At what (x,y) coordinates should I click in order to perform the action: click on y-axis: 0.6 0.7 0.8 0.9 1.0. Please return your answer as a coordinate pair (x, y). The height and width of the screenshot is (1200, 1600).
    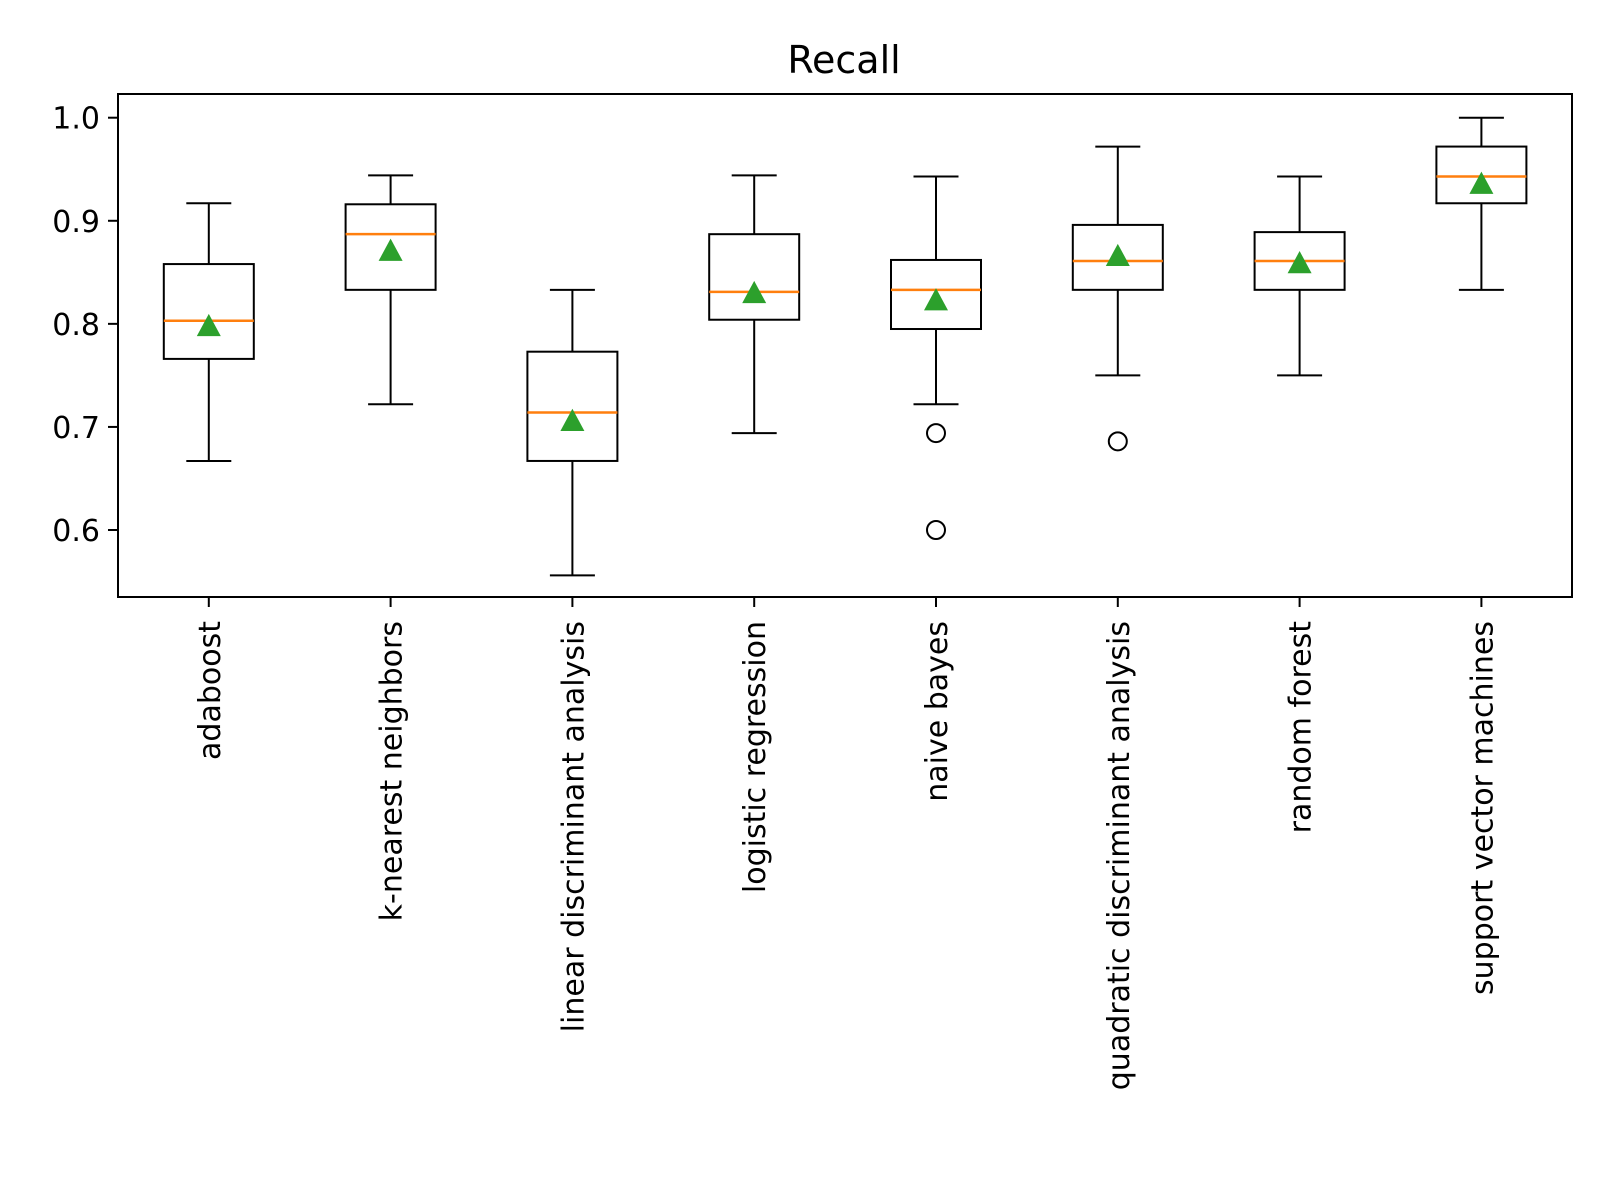
    Looking at the image, I should click on (85, 325).